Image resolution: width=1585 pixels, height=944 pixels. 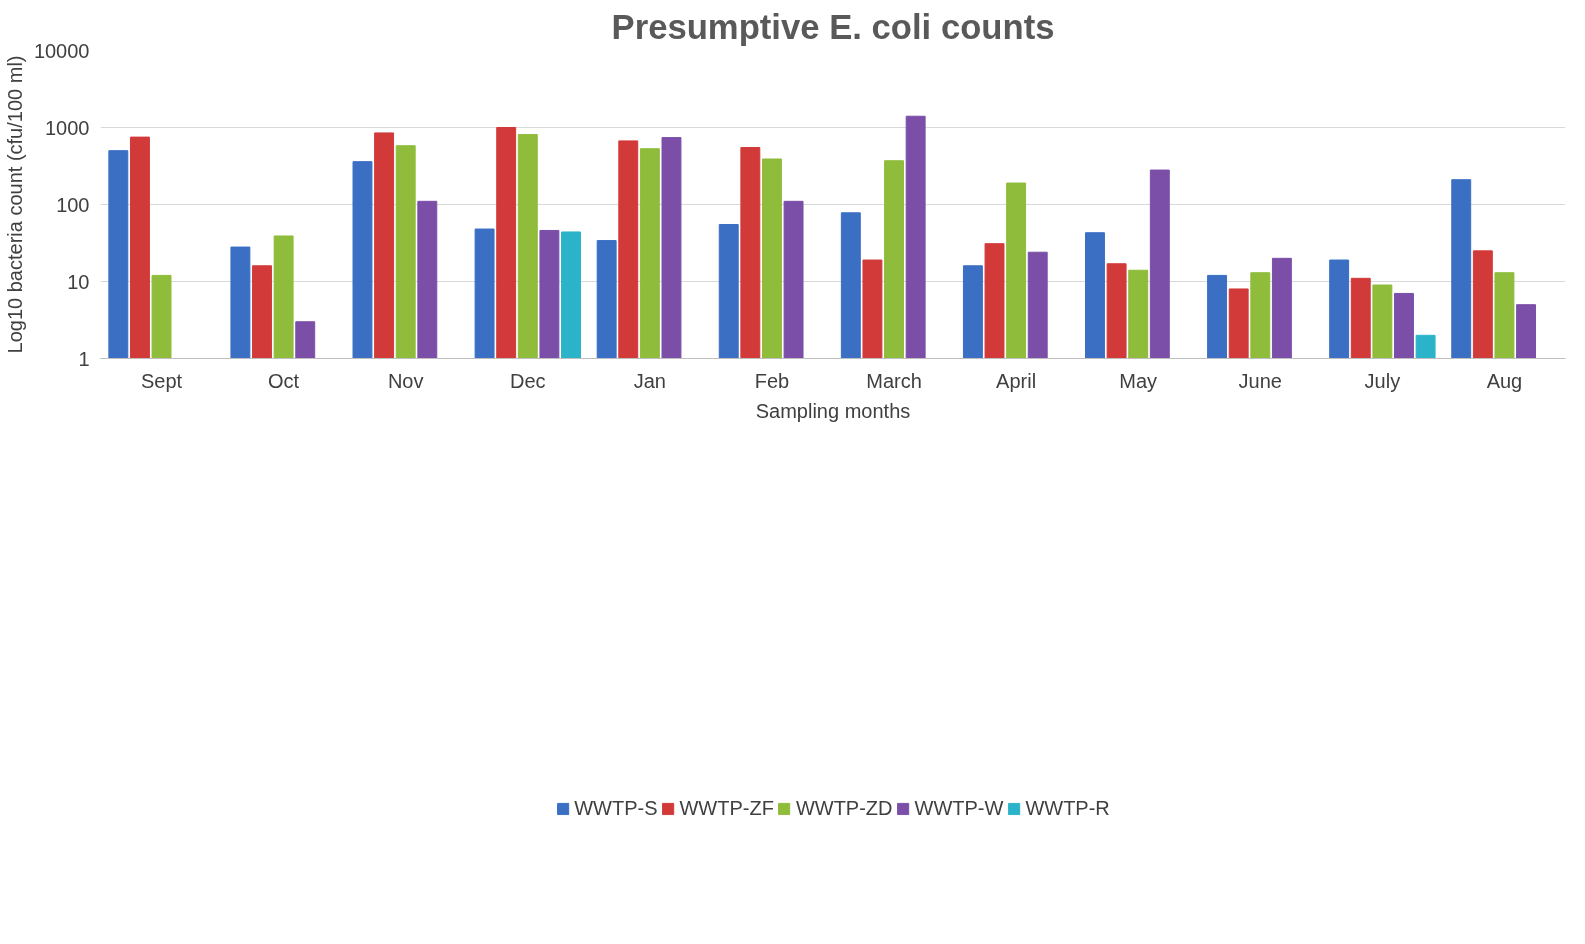 I want to click on y-tick-label: 10, so click(x=78, y=281).